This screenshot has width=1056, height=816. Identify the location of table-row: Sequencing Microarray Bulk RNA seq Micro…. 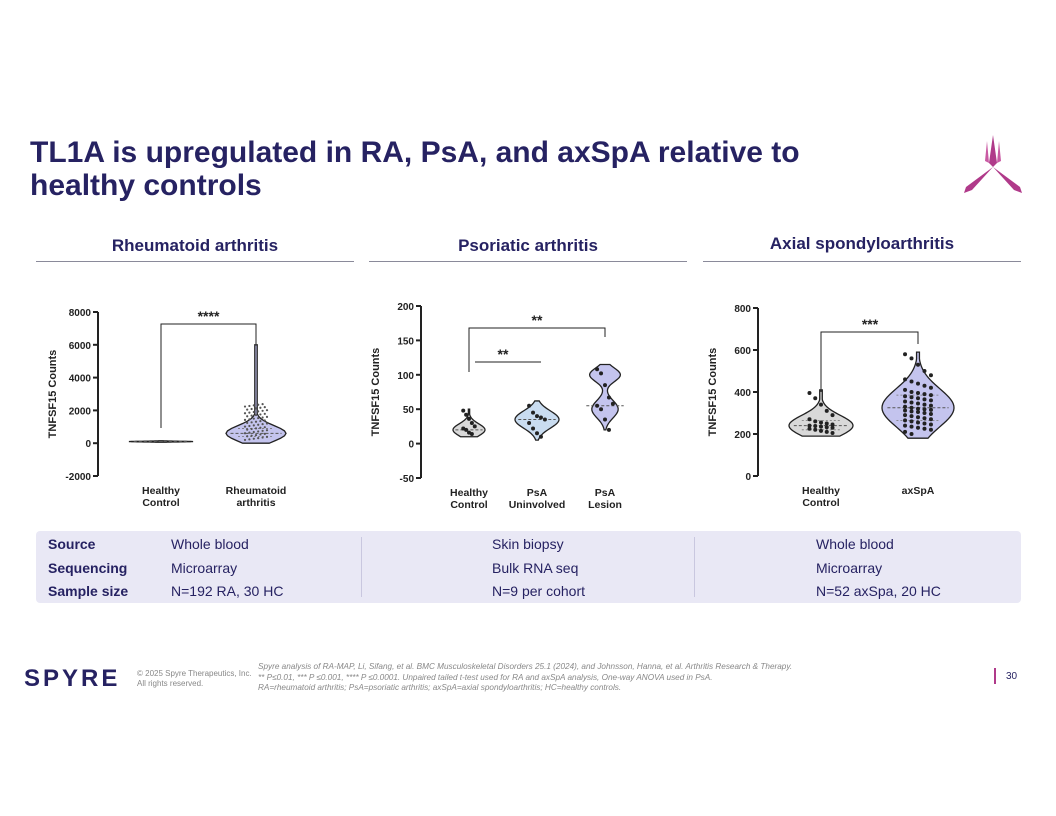
(528, 570).